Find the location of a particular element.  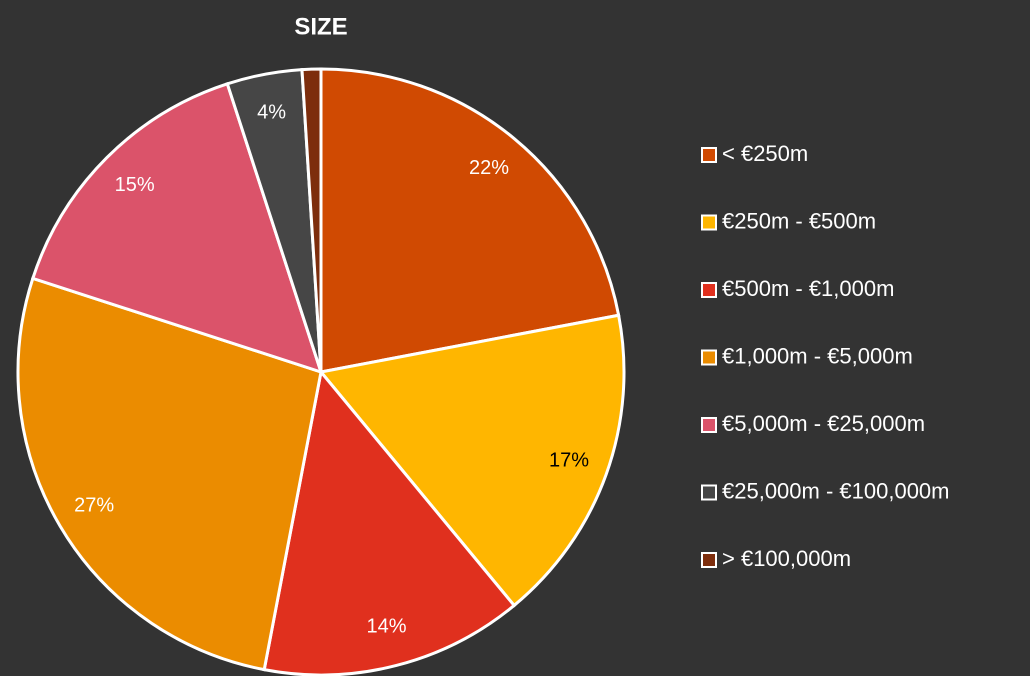

data-label: 14% is located at coordinates (387, 627).